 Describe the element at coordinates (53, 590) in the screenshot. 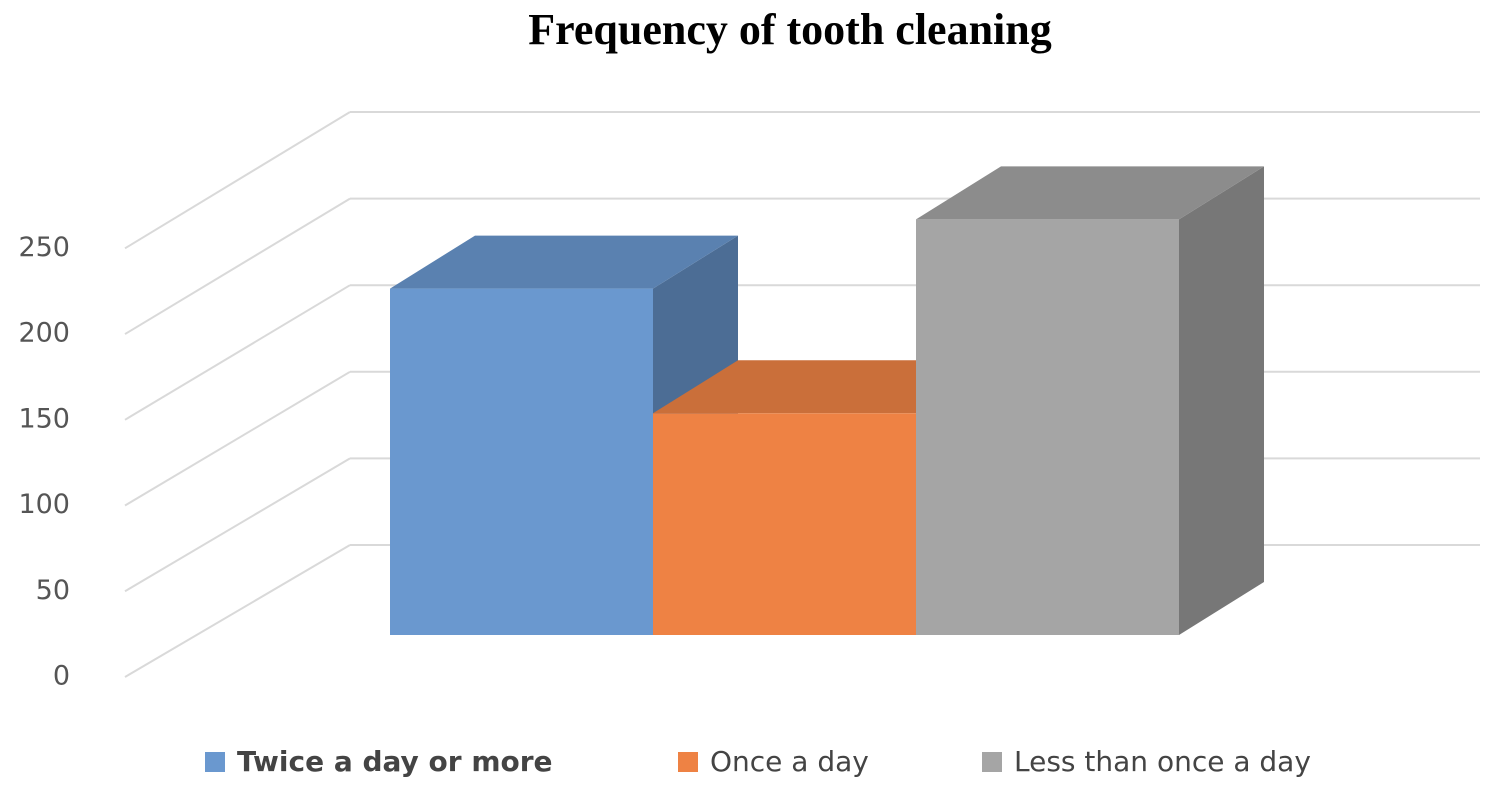

I see `y-tick-label: 50` at that location.